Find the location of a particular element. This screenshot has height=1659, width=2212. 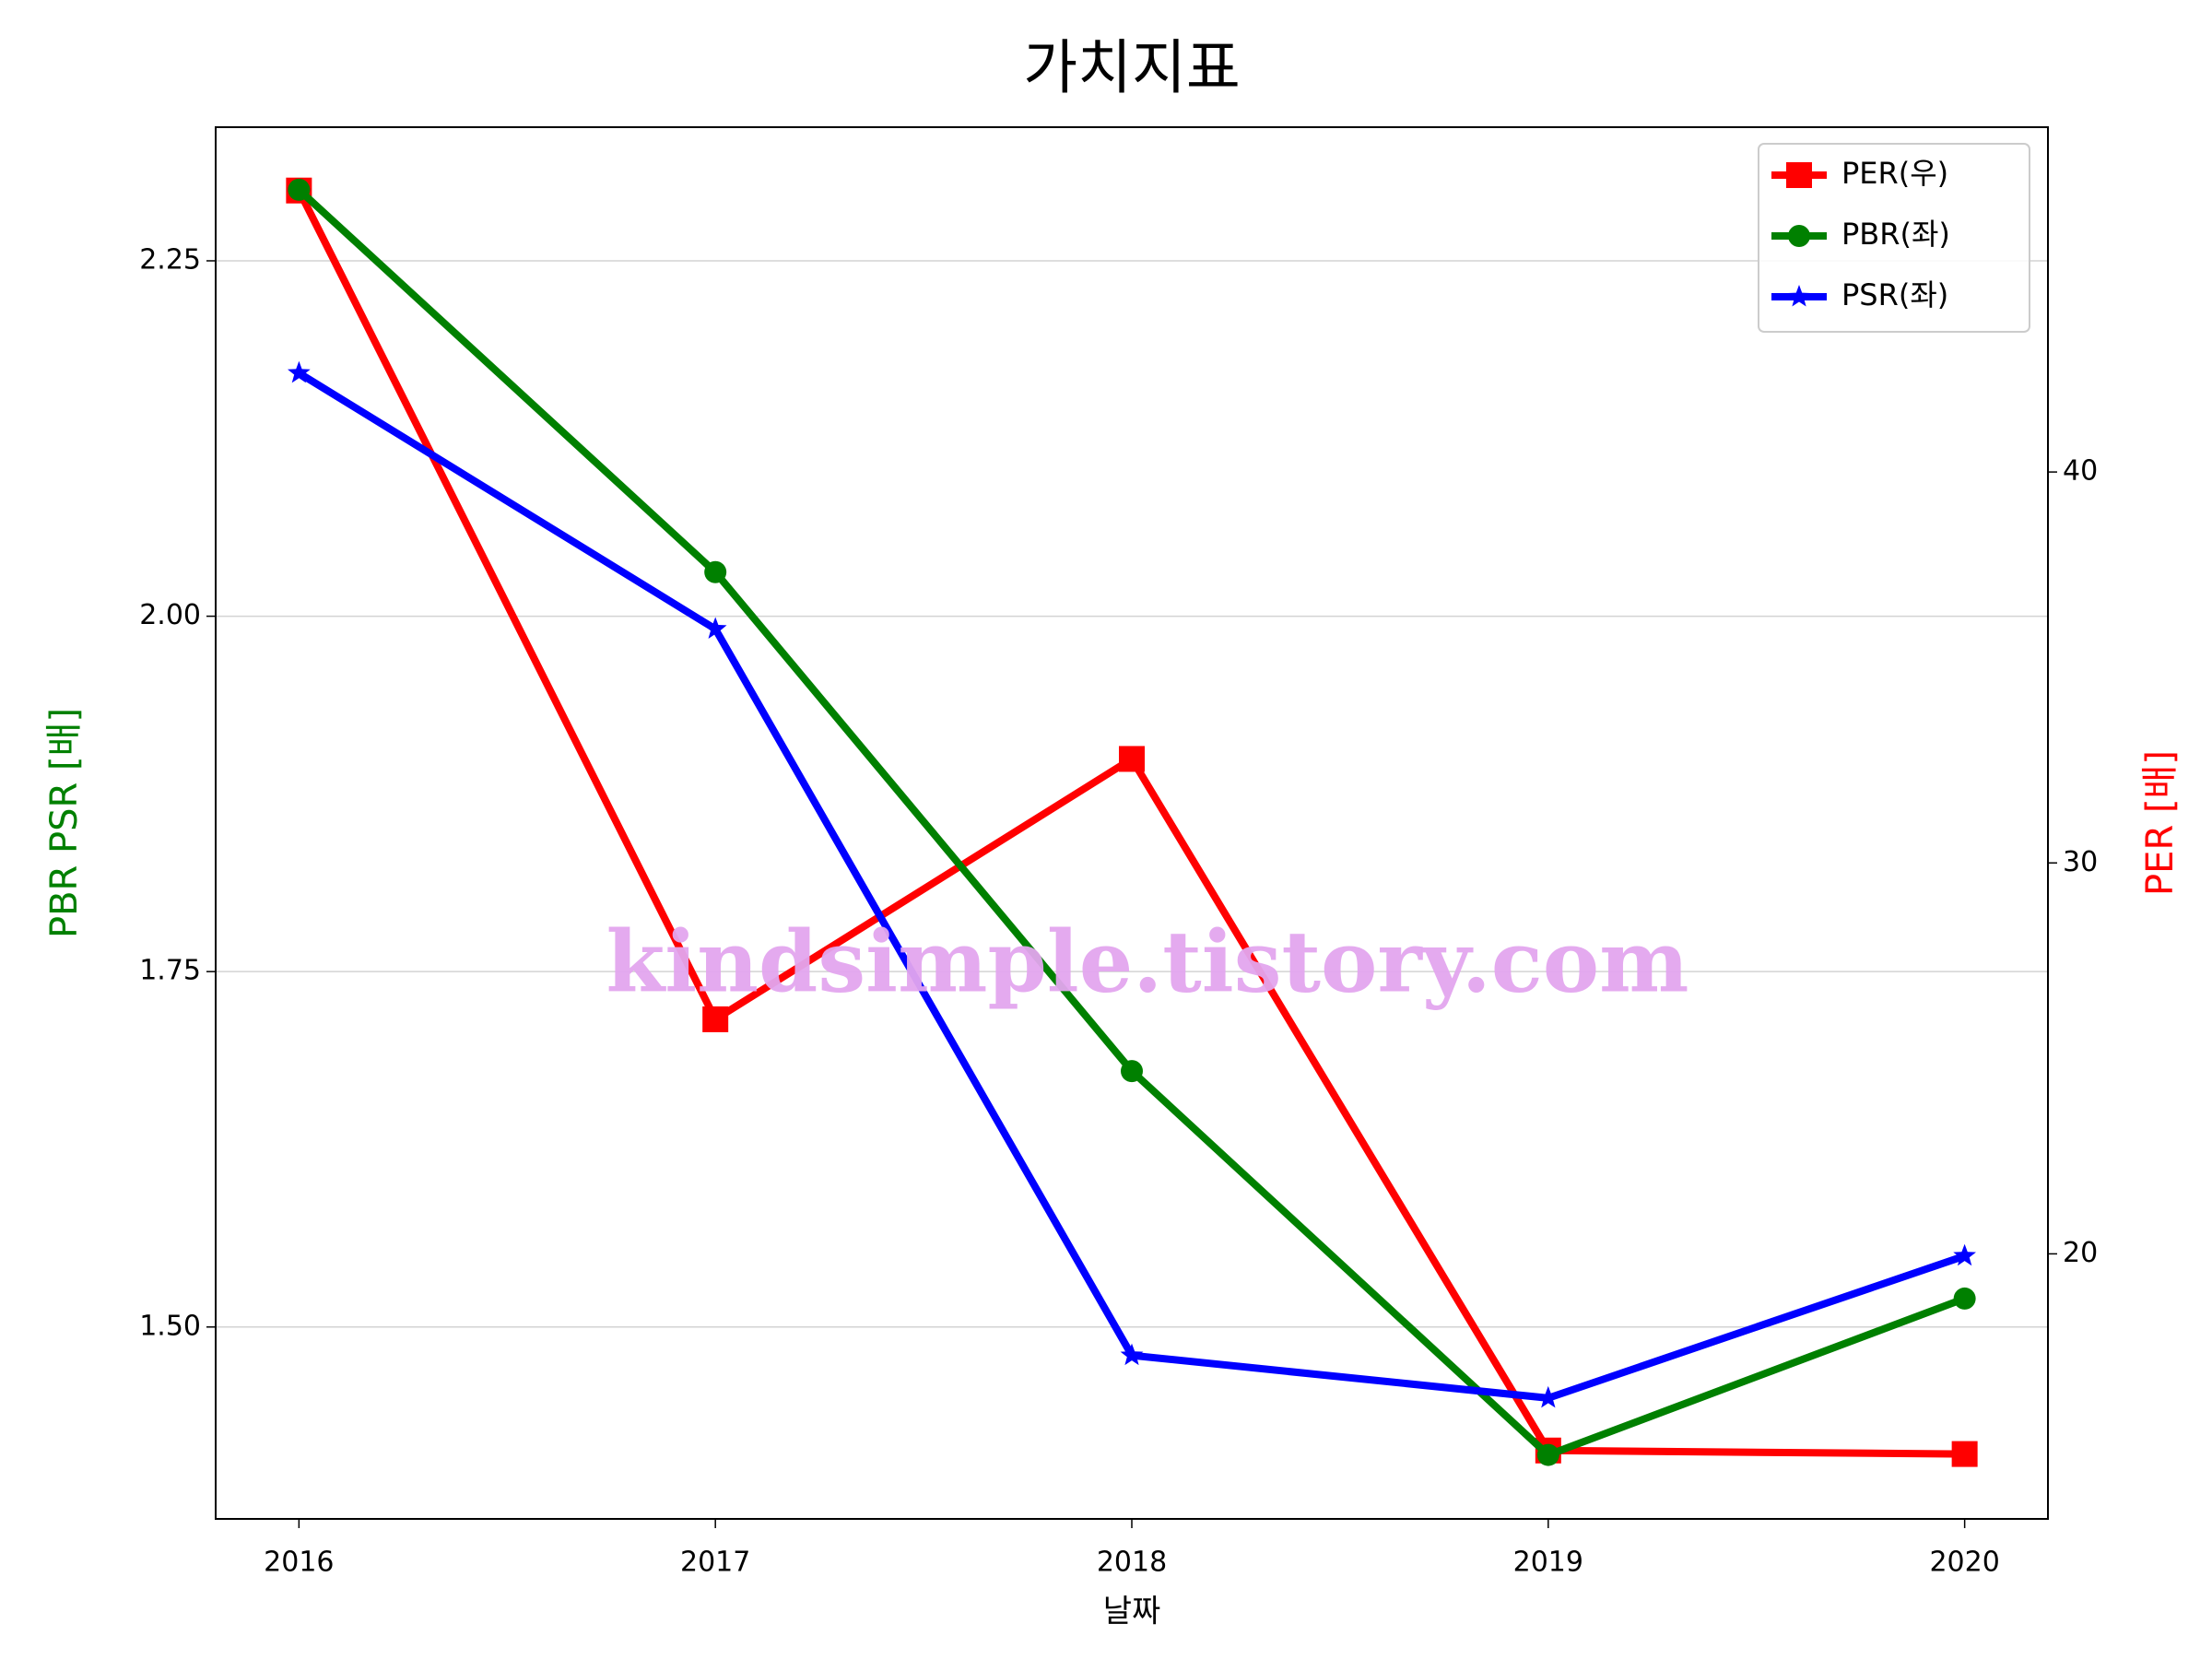

legend-label: PBR(좌) is located at coordinates (1895, 234).